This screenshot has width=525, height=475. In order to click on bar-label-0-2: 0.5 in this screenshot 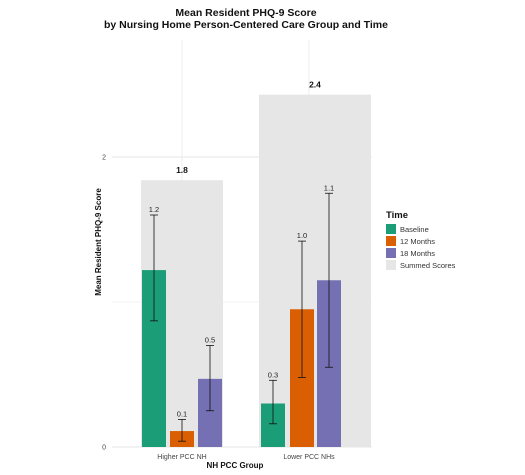, I will do `click(210, 340)`.